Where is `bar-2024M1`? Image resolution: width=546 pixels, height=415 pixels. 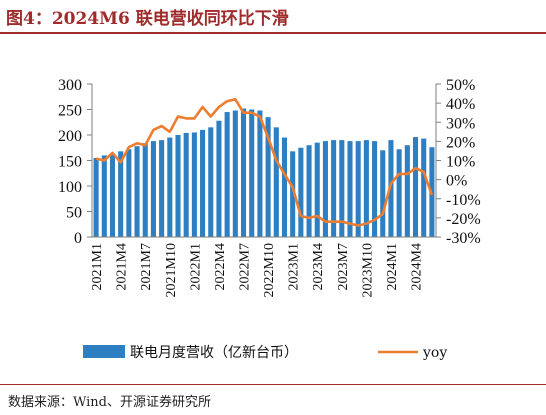 bar-2024M1 is located at coordinates (391, 188).